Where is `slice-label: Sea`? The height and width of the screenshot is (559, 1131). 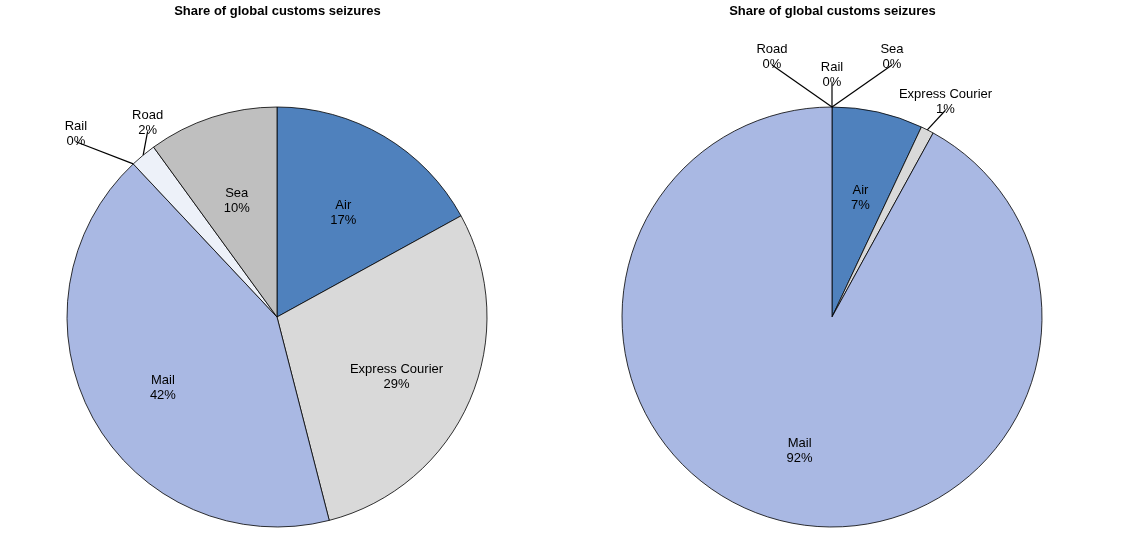 slice-label: Sea is located at coordinates (237, 193).